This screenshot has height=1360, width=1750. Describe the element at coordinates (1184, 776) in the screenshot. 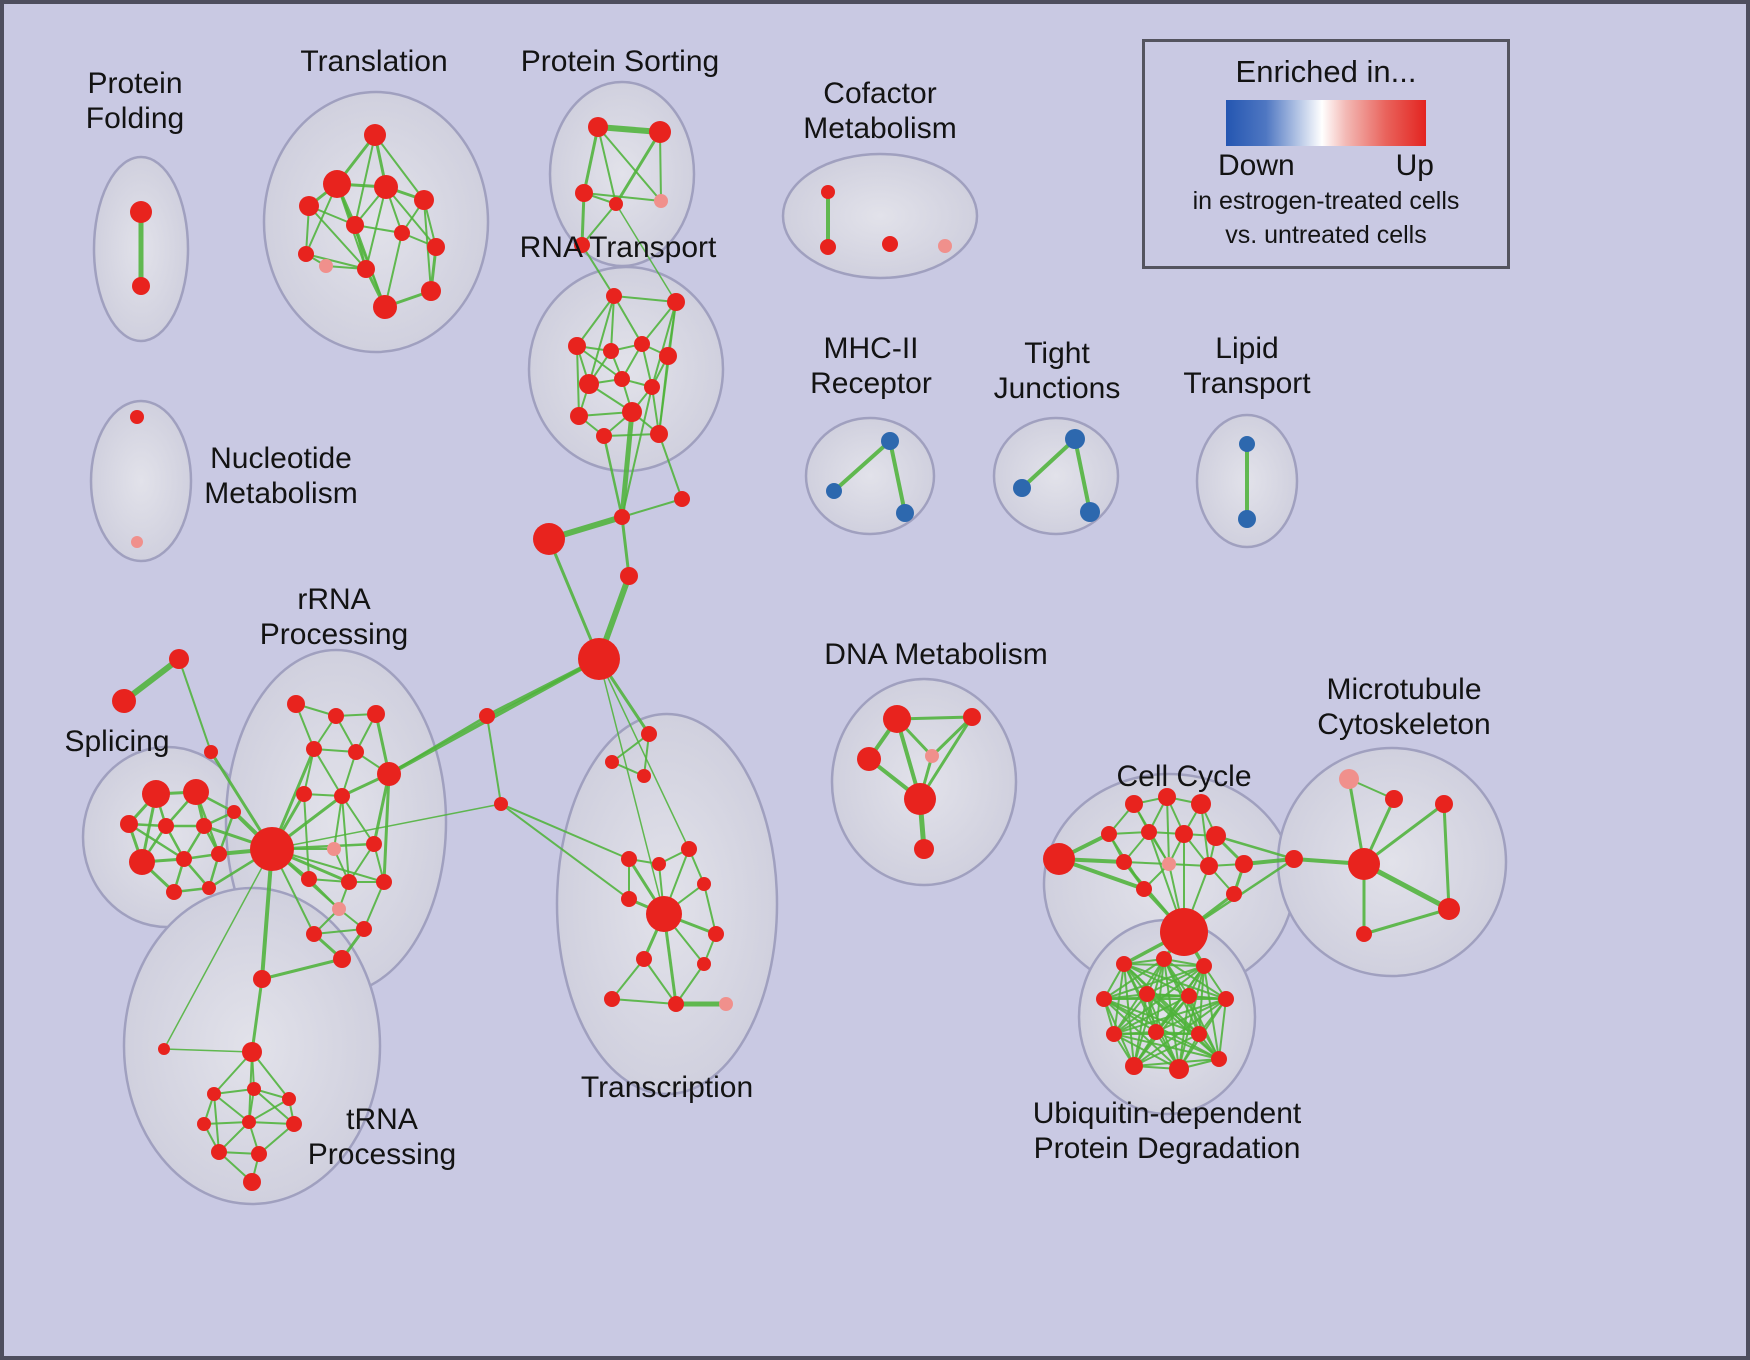

I see `cluster-label-cc: Cell Cycle` at that location.